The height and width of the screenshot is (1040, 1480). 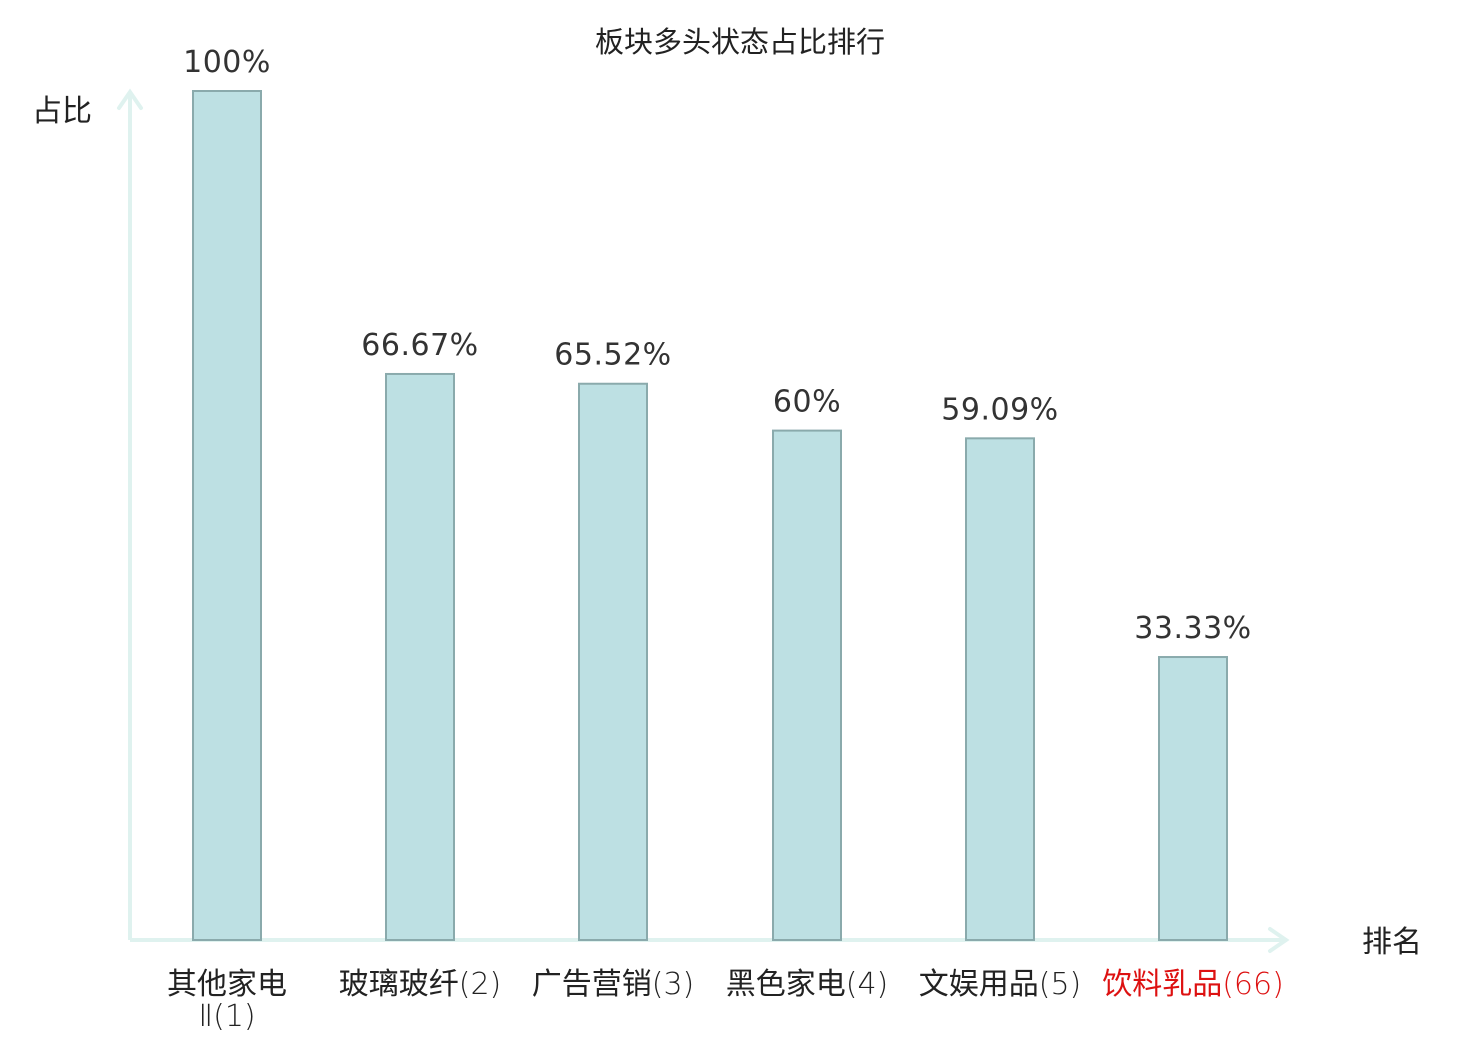 I want to click on category-tick-label: 饮料乳品(66), so click(x=1193, y=984).